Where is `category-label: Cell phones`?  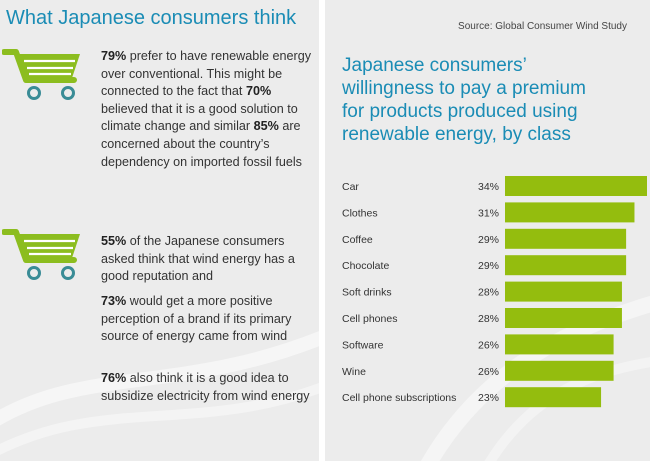 category-label: Cell phones is located at coordinates (369, 319).